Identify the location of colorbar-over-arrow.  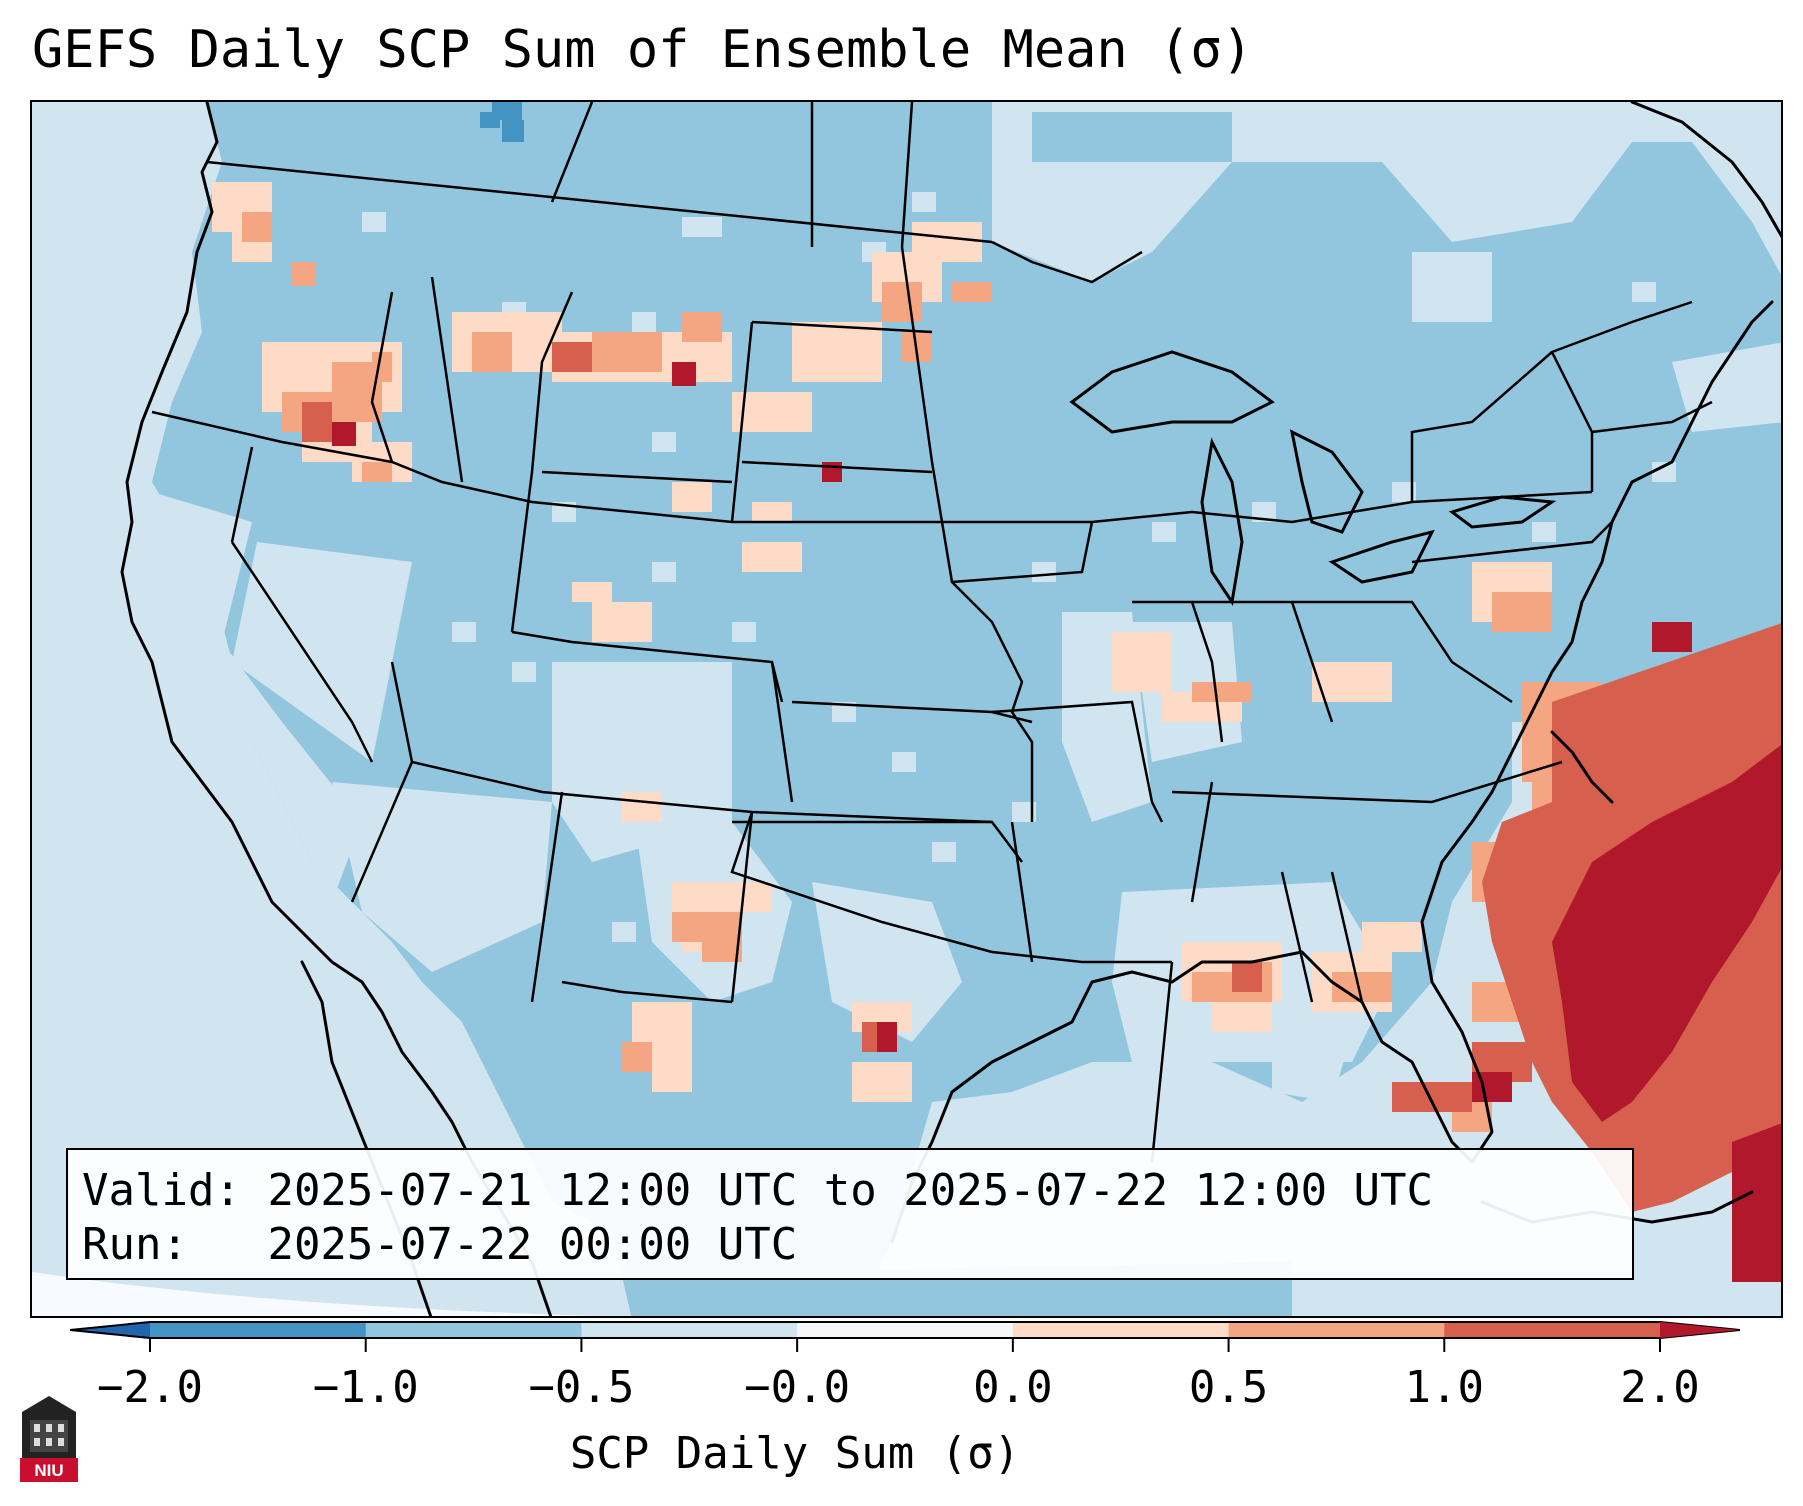
(1700, 1330).